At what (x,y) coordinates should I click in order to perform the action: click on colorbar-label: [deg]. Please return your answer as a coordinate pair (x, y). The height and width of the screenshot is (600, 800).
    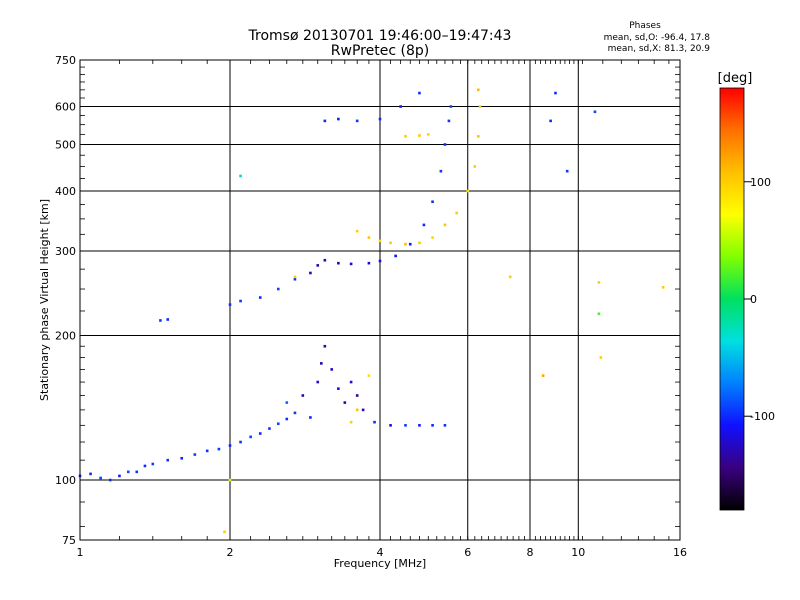
    Looking at the image, I should click on (735, 78).